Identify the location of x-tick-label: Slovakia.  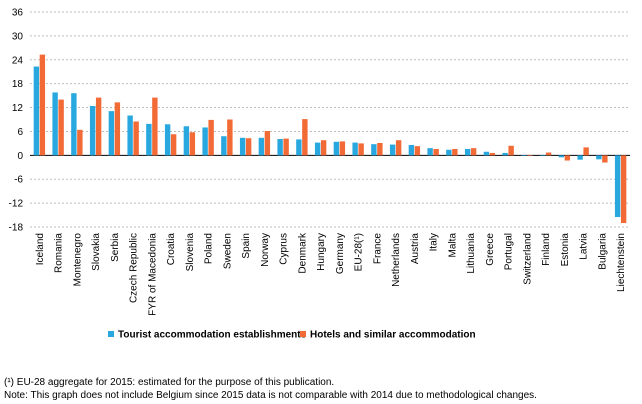
(96, 252).